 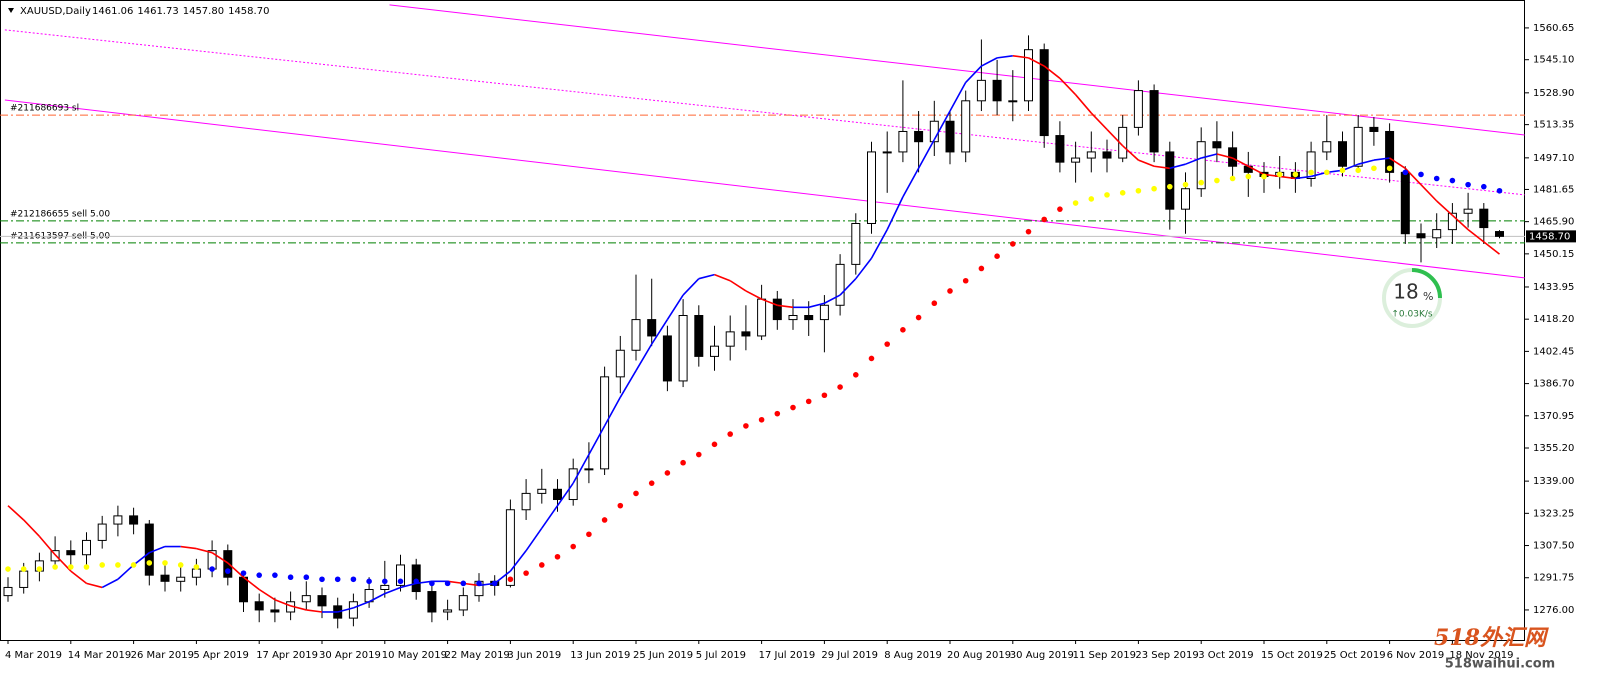 What do you see at coordinates (1553, 513) in the screenshot?
I see `y-tick-label: 1323.25` at bounding box center [1553, 513].